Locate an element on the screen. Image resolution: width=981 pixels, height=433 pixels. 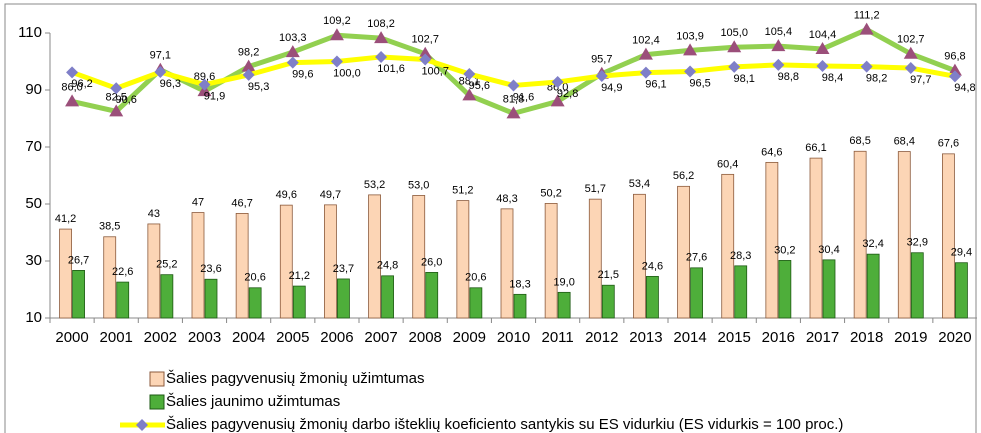
line-value-label: 103,9 is located at coordinates (690, 36).